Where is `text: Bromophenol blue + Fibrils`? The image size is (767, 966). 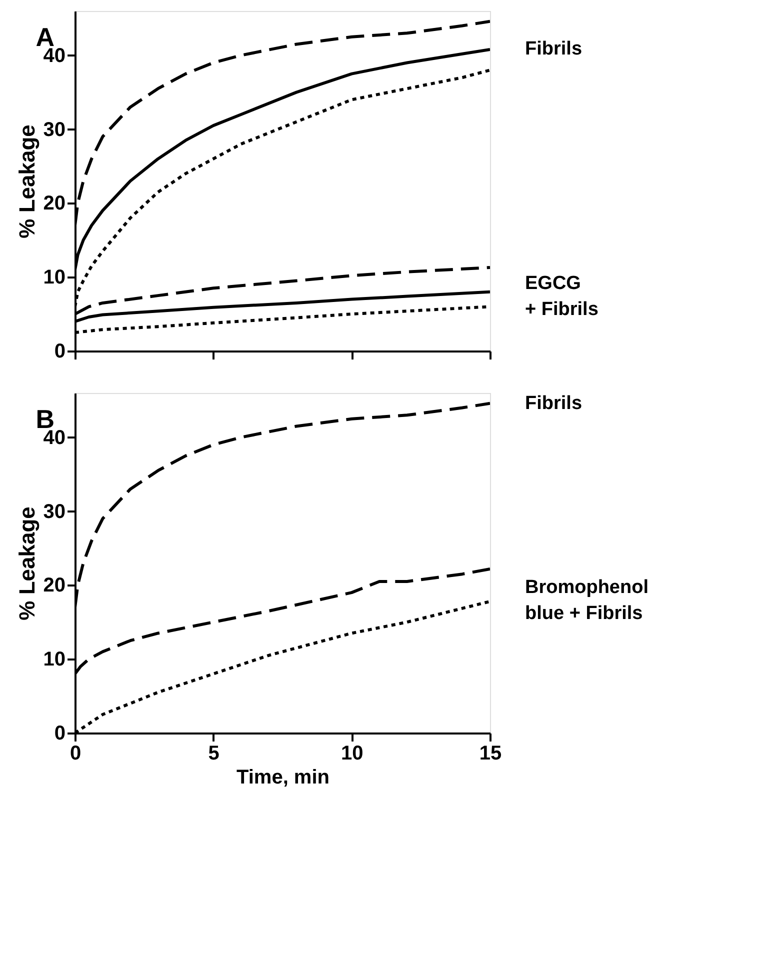
text: Bromophenol blue + Fibrils is located at coordinates (586, 600).